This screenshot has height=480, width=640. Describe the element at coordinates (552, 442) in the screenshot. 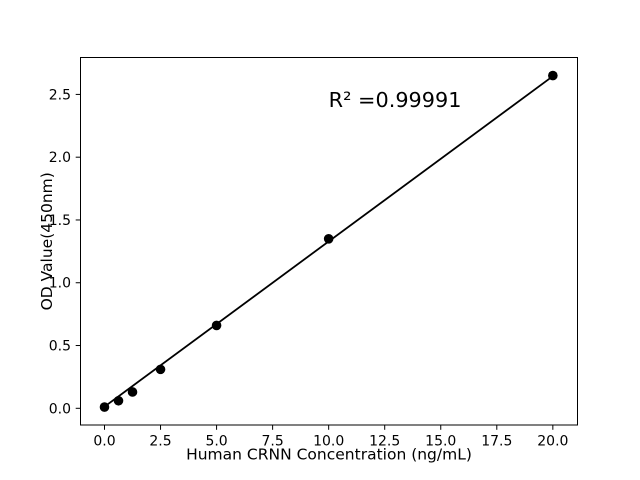

I see `x-tick-label: 20.0` at that location.